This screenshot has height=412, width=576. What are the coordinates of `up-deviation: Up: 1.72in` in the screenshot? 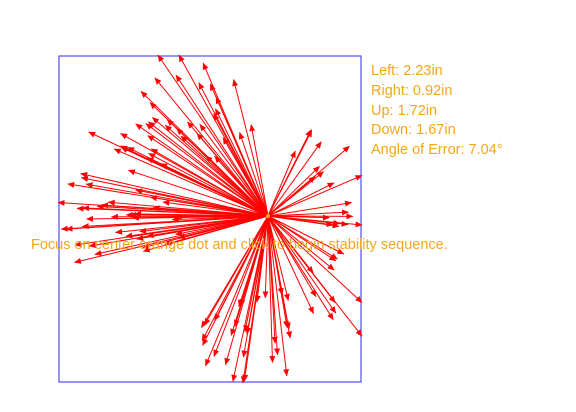 It's located at (437, 112).